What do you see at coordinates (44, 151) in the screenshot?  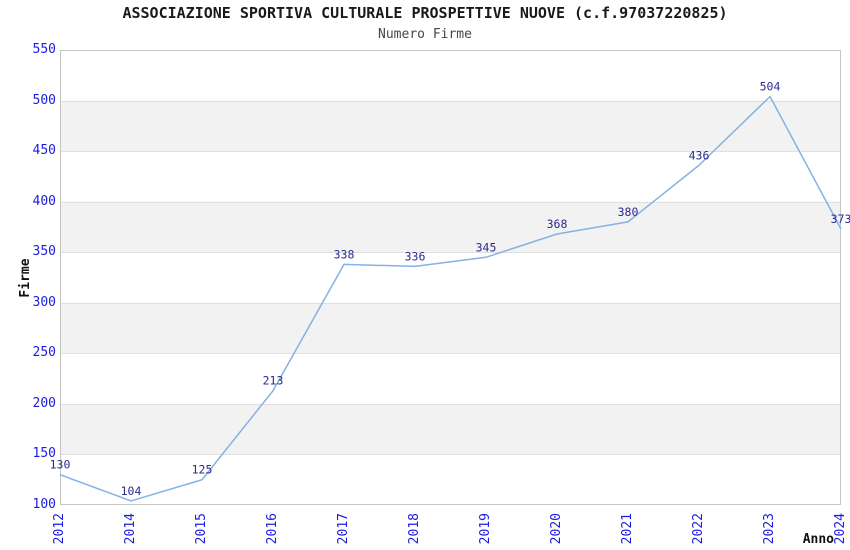 I see `y-tick-label: 450` at bounding box center [44, 151].